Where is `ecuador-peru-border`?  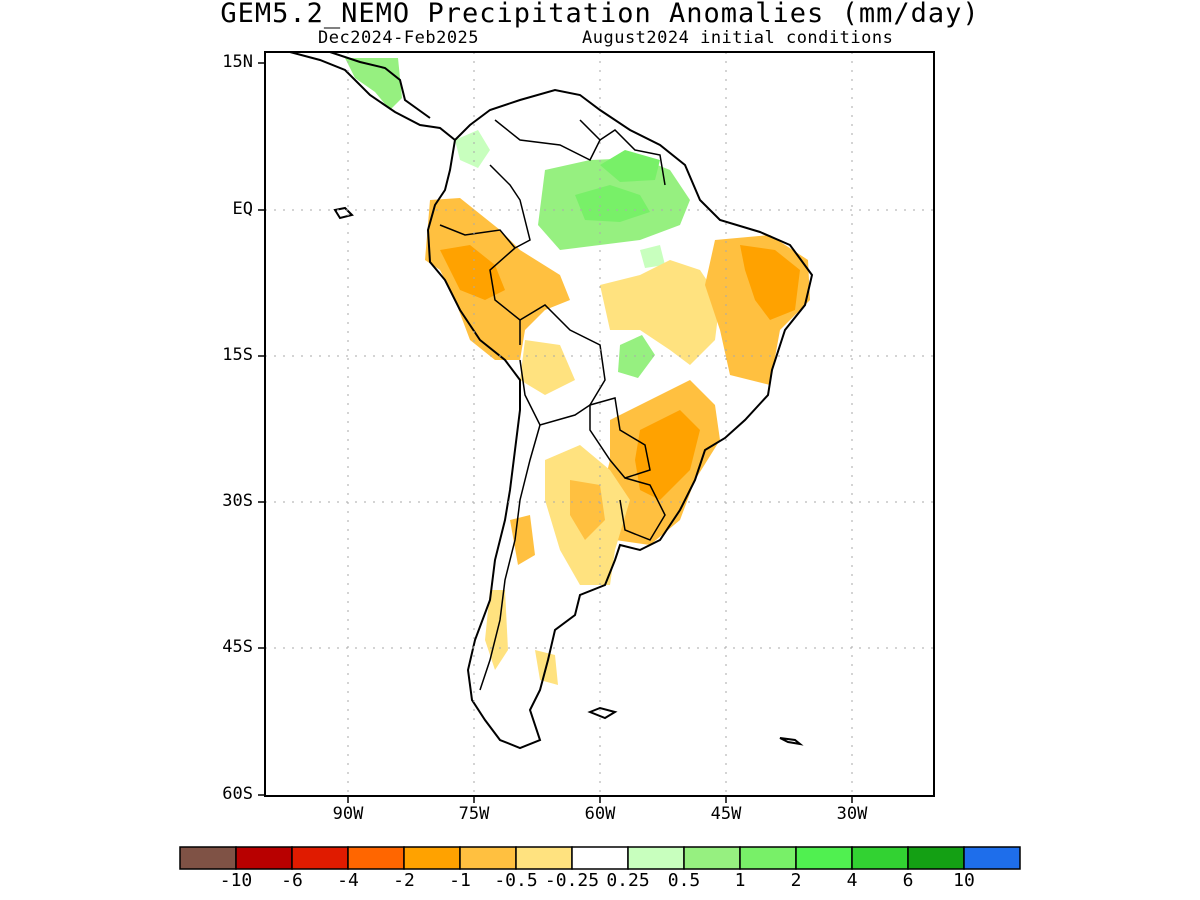
ecuador-peru-border is located at coordinates (477, 236).